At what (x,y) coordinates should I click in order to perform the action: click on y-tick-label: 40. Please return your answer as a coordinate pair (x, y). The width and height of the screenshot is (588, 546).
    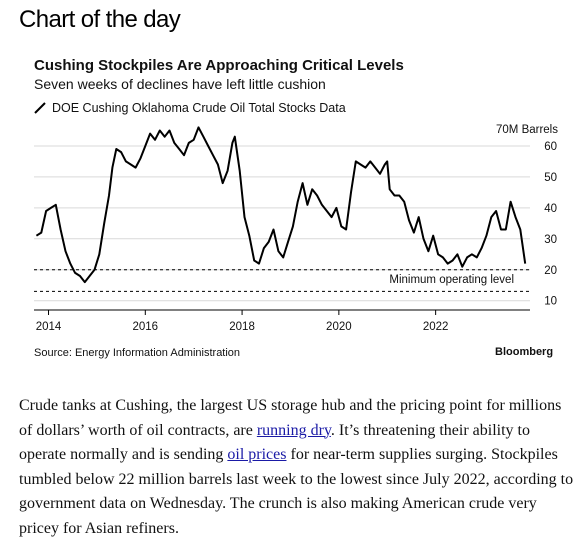
    Looking at the image, I should click on (550, 209).